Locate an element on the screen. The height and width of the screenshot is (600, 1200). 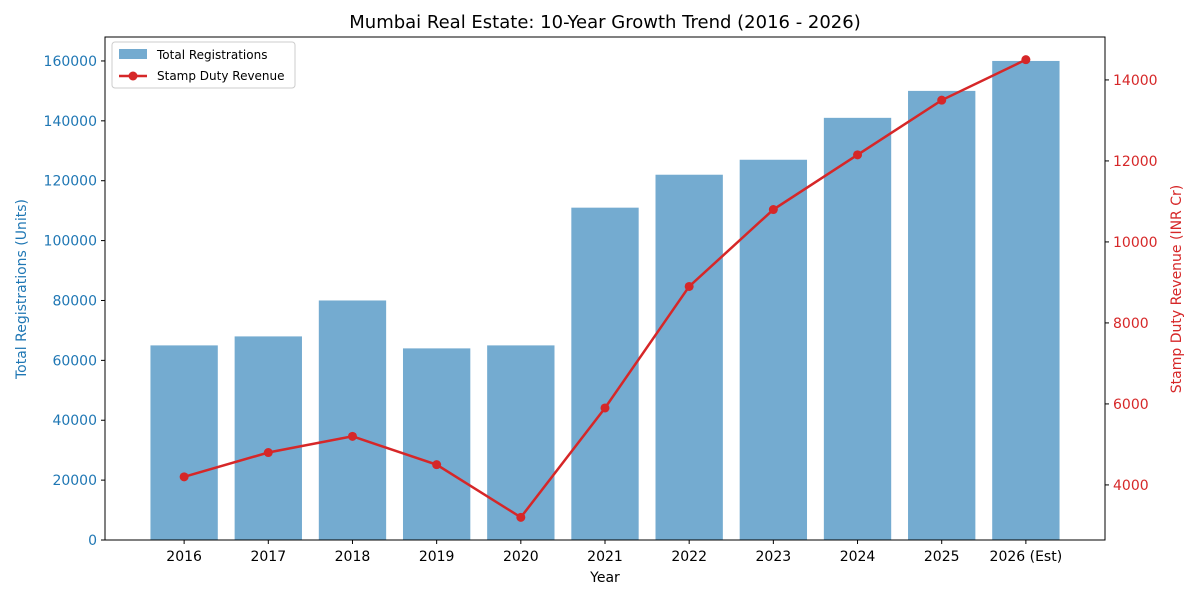
x-tick-label: 2025 is located at coordinates (942, 557).